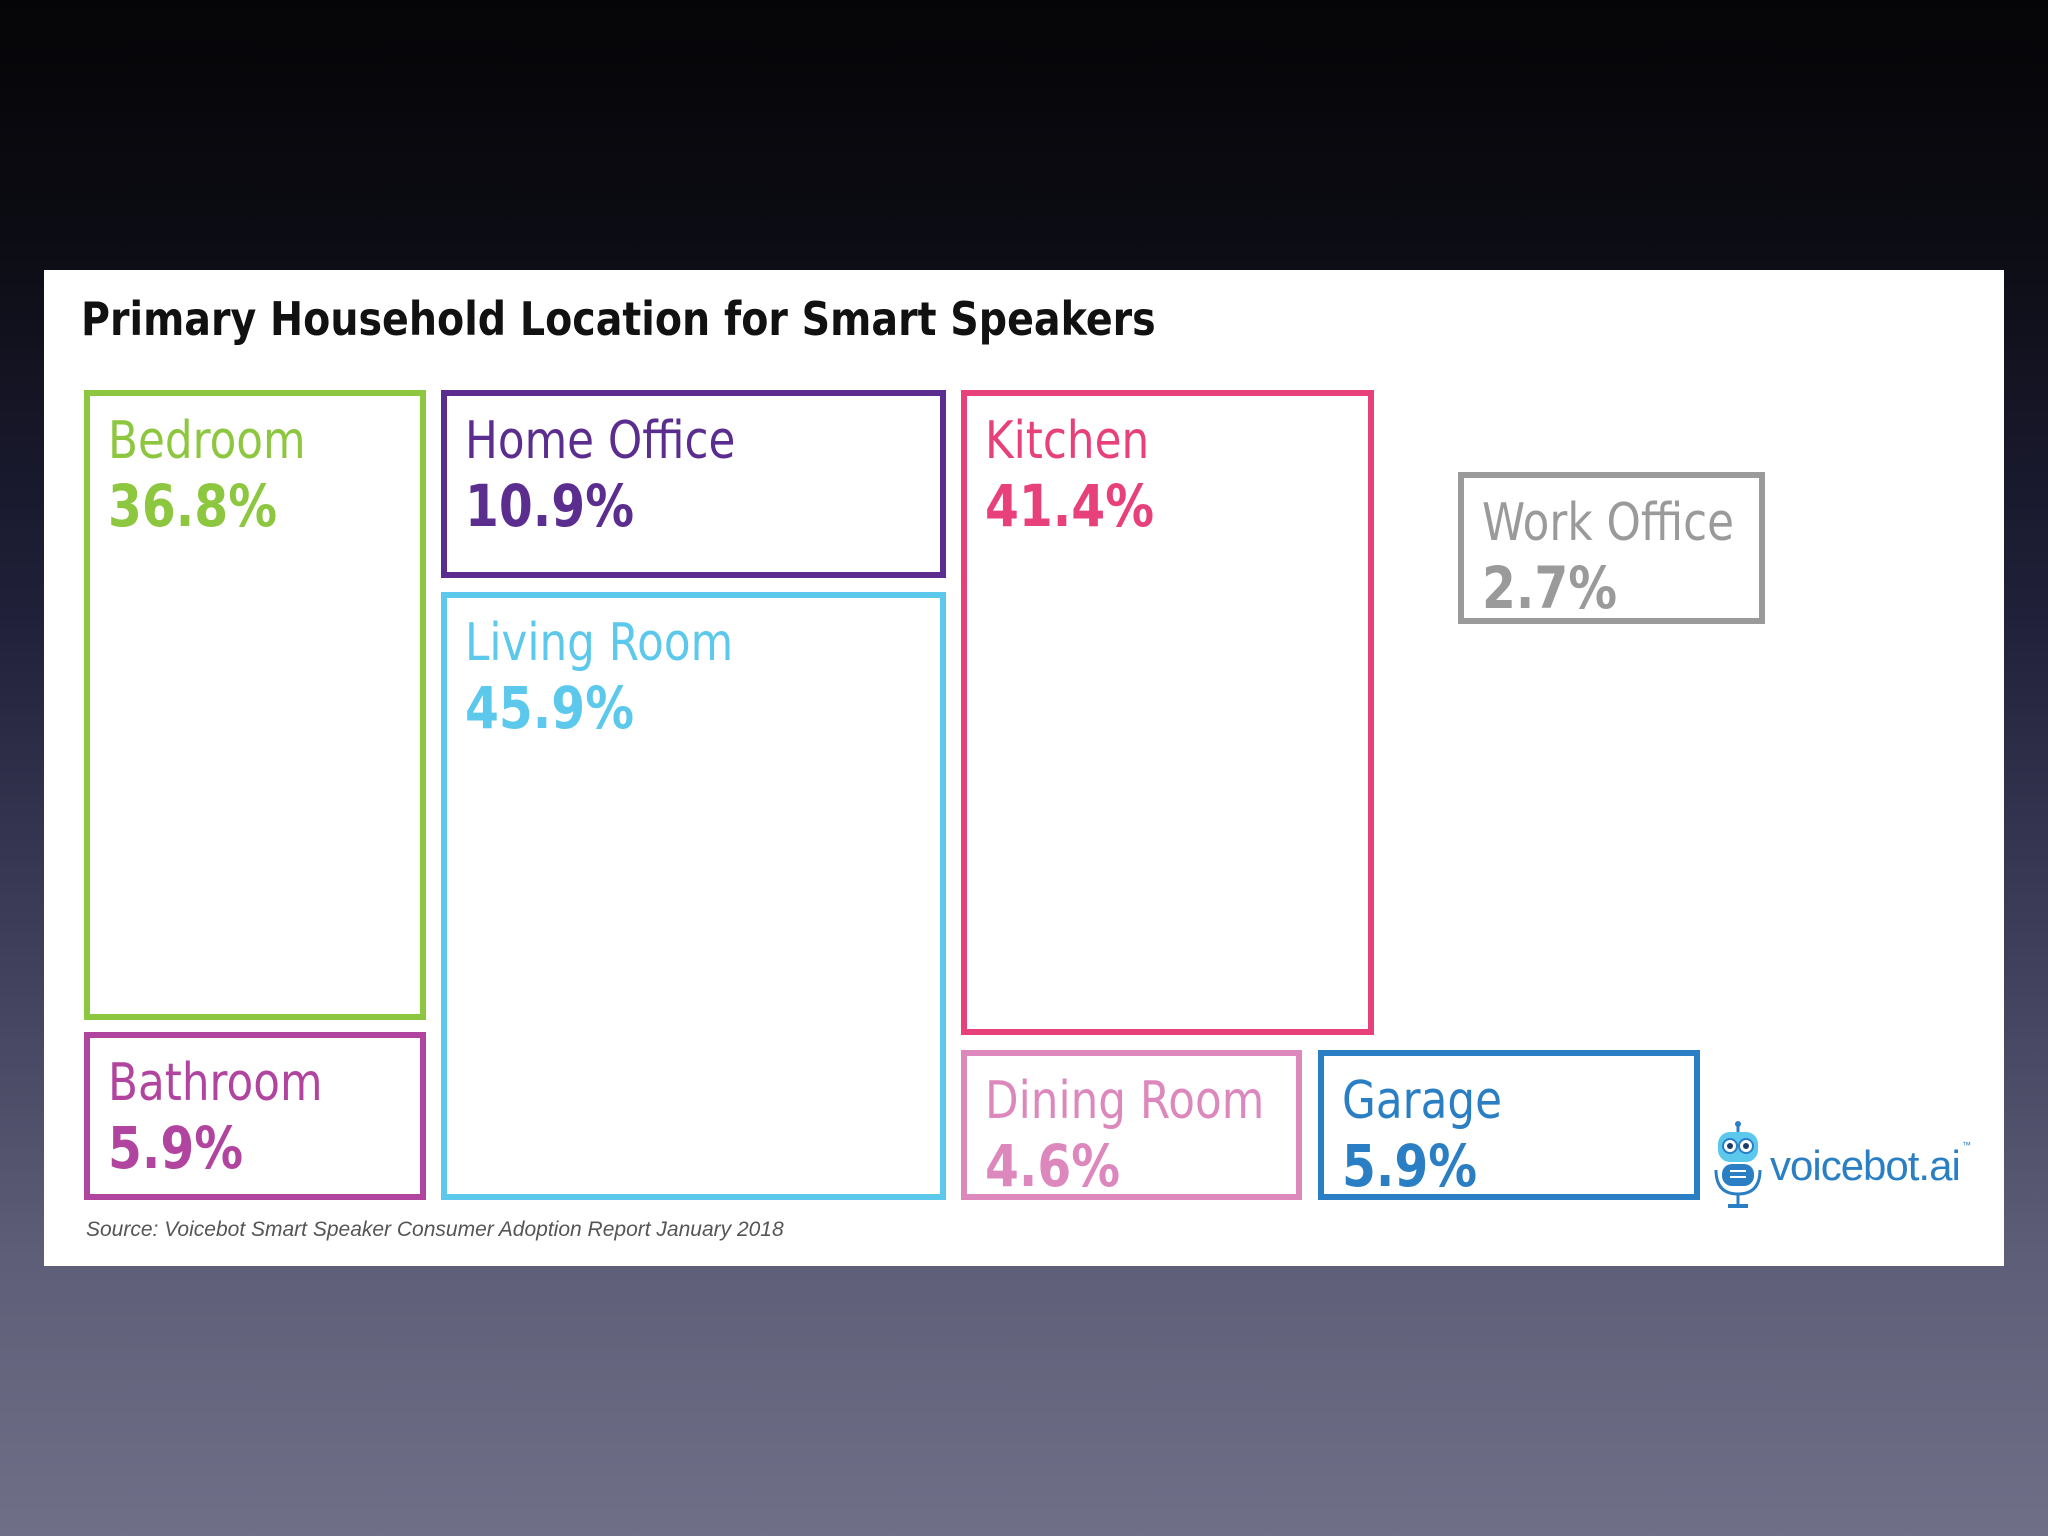  What do you see at coordinates (693, 896) in the screenshot?
I see `tile-living-room: Living Room 45.9%` at bounding box center [693, 896].